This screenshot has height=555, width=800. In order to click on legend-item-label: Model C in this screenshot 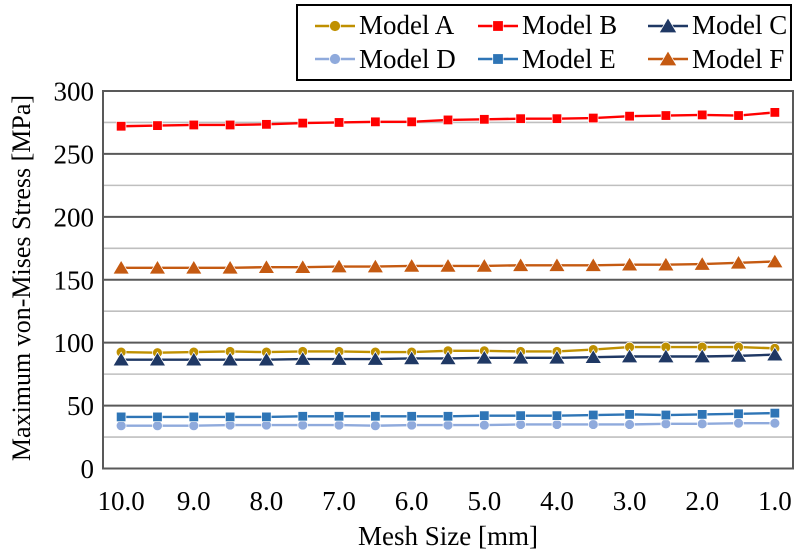, I will do `click(740, 25)`.